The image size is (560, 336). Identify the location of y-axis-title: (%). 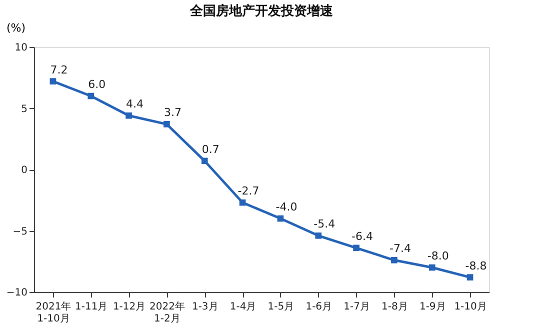
(16, 28).